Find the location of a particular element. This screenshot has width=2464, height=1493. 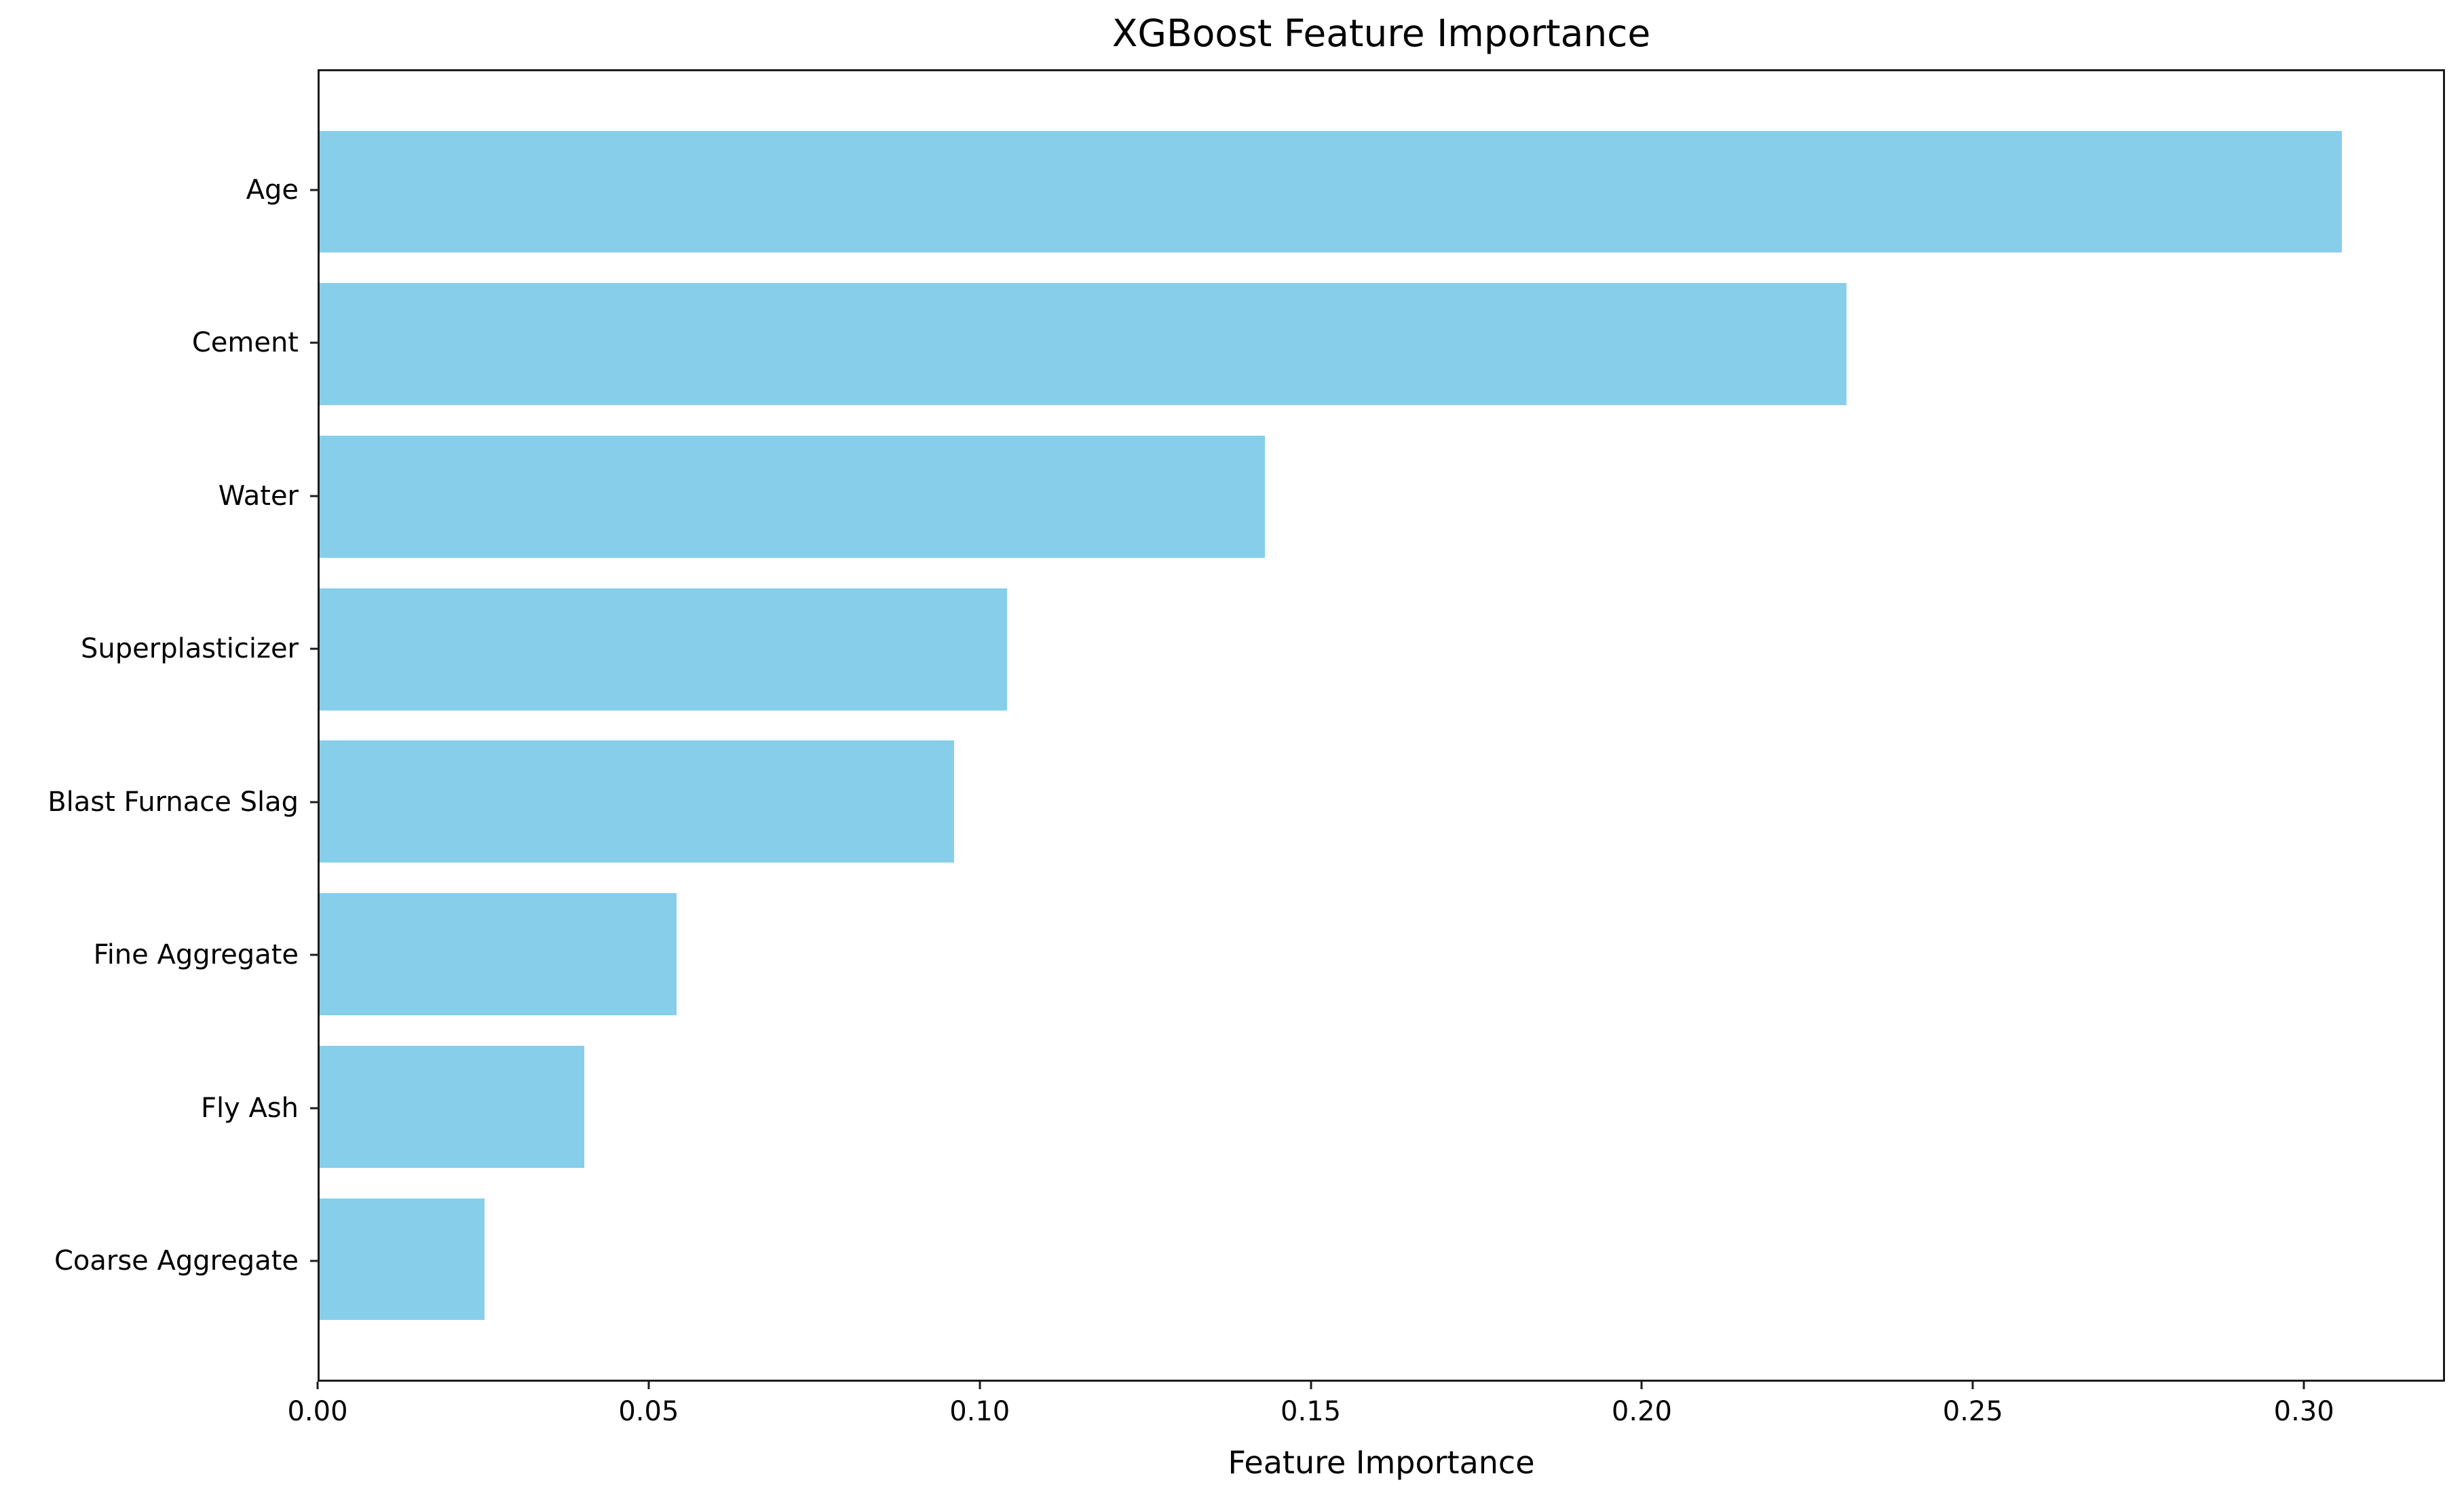

category-label-fine-aggregate: Fine Aggregate is located at coordinates (196, 955).